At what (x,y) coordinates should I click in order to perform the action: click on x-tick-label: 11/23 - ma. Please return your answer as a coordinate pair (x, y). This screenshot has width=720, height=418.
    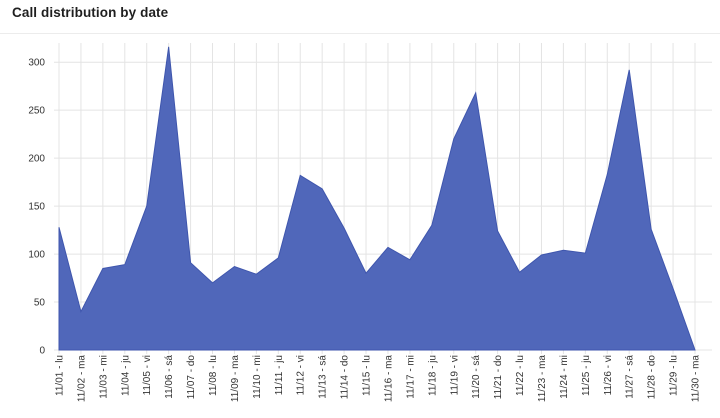
    Looking at the image, I should click on (542, 378).